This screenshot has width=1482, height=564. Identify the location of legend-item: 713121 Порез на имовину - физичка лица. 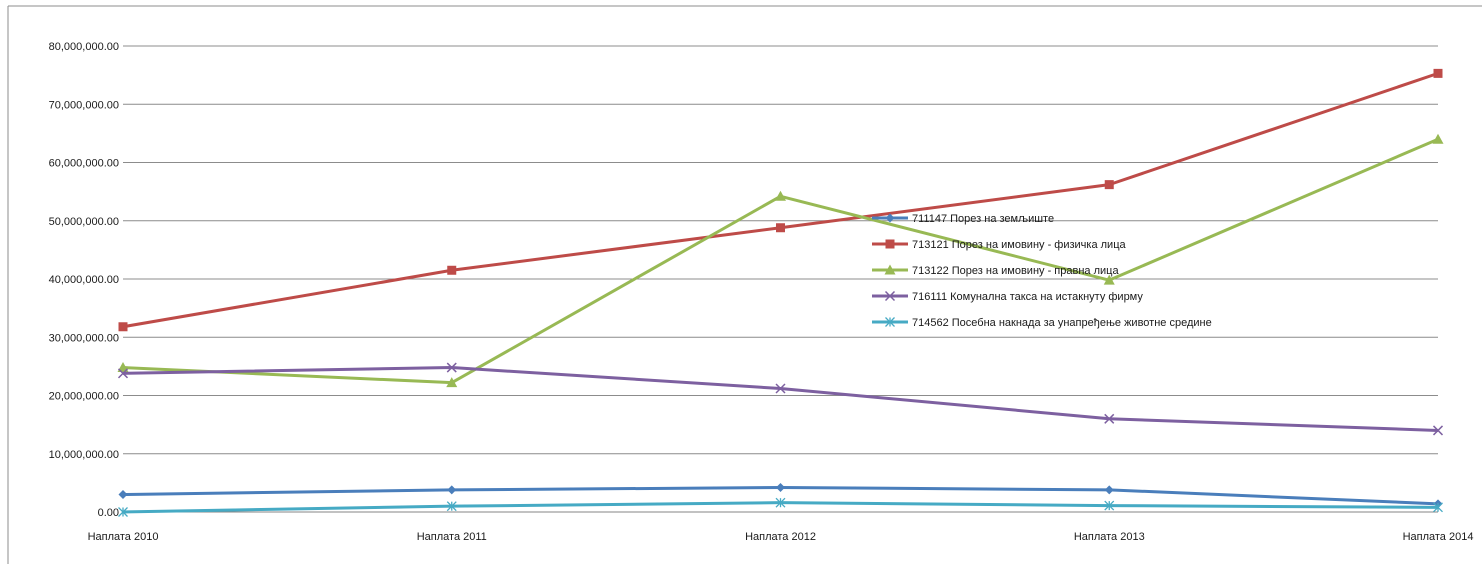
(999, 245).